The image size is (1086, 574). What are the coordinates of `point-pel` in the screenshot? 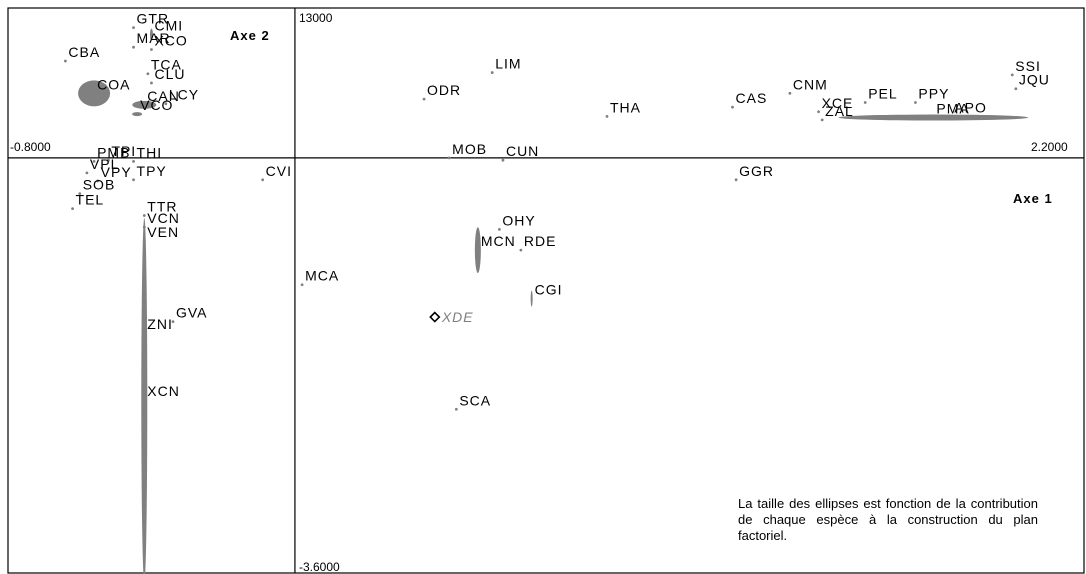 It's located at (865, 102).